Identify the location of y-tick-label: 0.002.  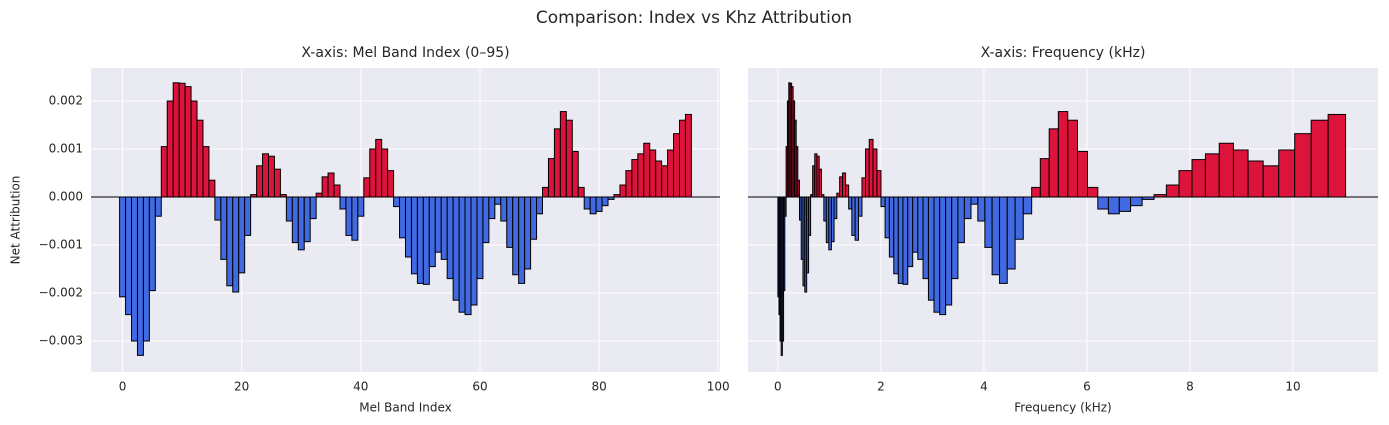
(66, 101).